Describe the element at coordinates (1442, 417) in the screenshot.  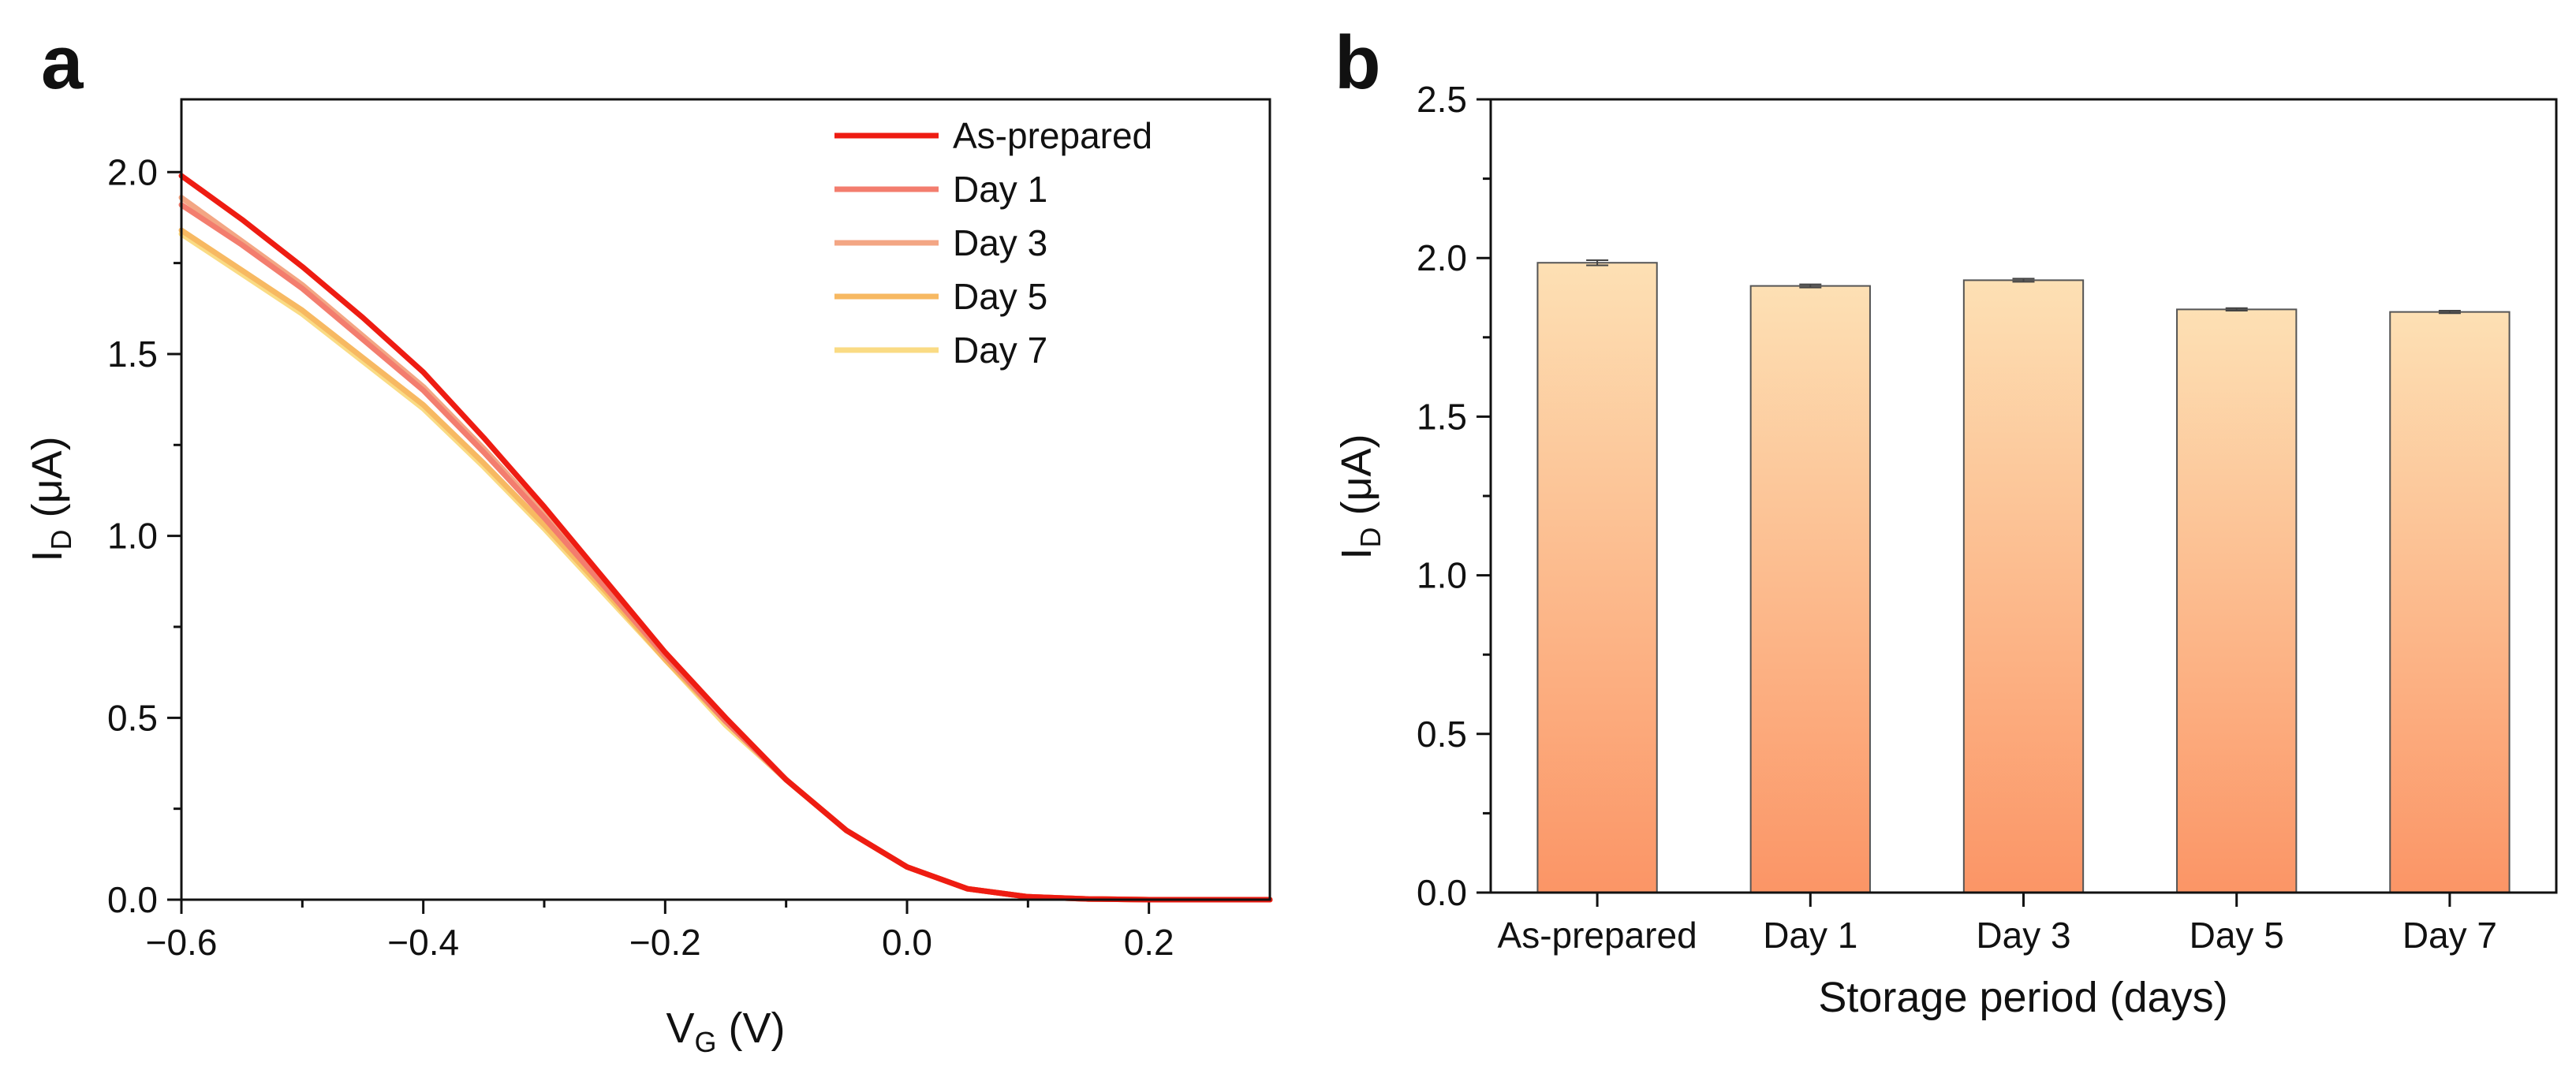
I see `y-tick-label-b: 1.5` at that location.